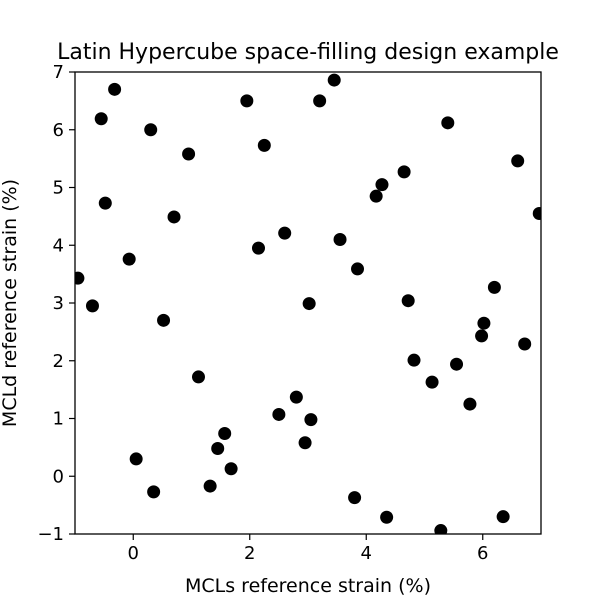  Describe the element at coordinates (366, 553) in the screenshot. I see `x-tick-label: 4` at that location.